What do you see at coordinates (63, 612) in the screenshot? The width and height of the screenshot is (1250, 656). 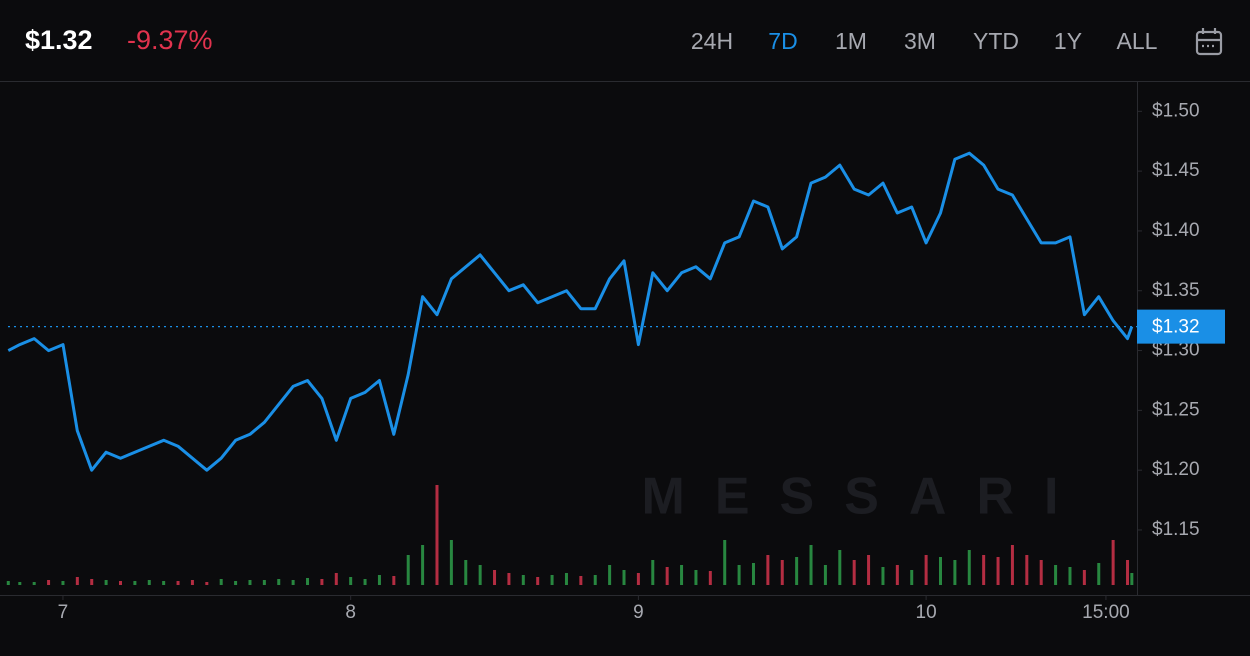 I see `x-tick-label: 7` at bounding box center [63, 612].